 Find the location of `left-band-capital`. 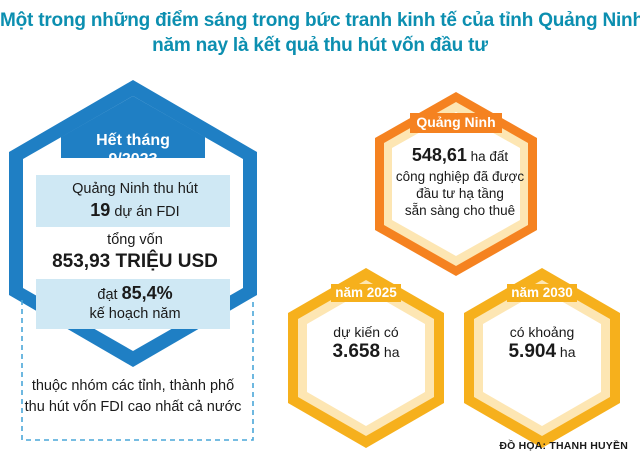

left-band-capital is located at coordinates (133, 253).